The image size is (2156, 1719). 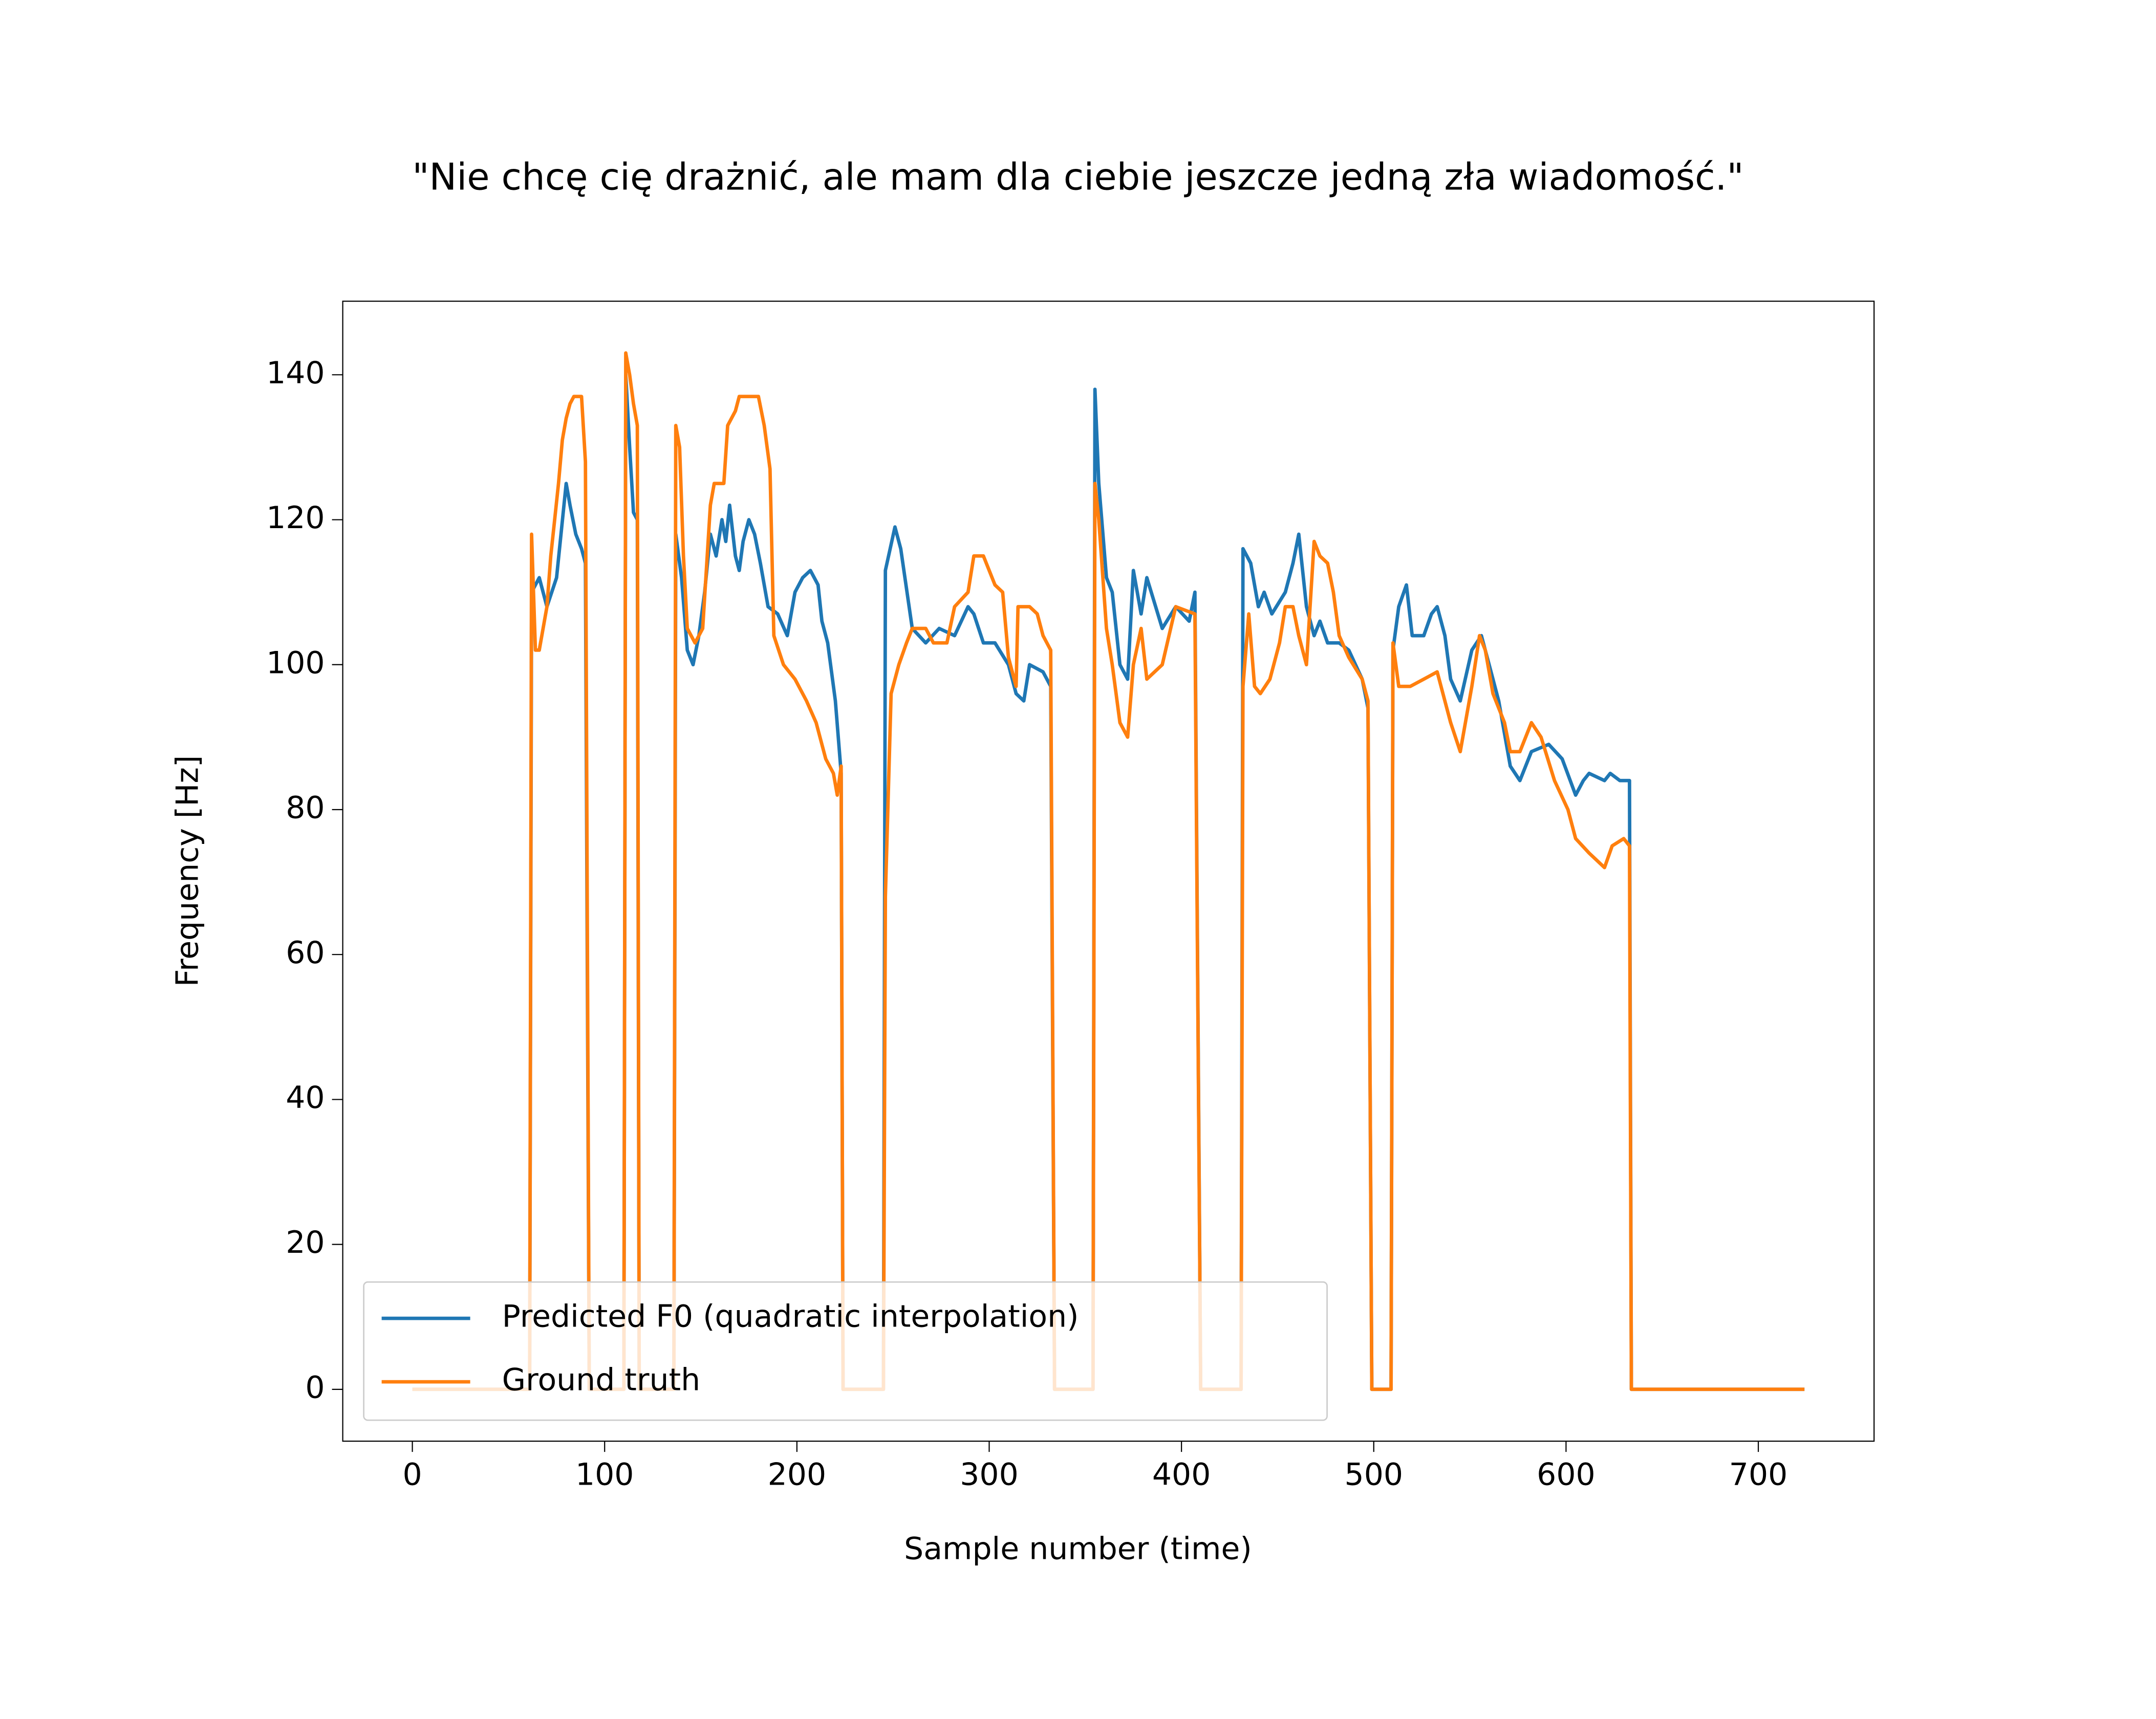 What do you see at coordinates (296, 518) in the screenshot?
I see `y-tick-label: 120` at bounding box center [296, 518].